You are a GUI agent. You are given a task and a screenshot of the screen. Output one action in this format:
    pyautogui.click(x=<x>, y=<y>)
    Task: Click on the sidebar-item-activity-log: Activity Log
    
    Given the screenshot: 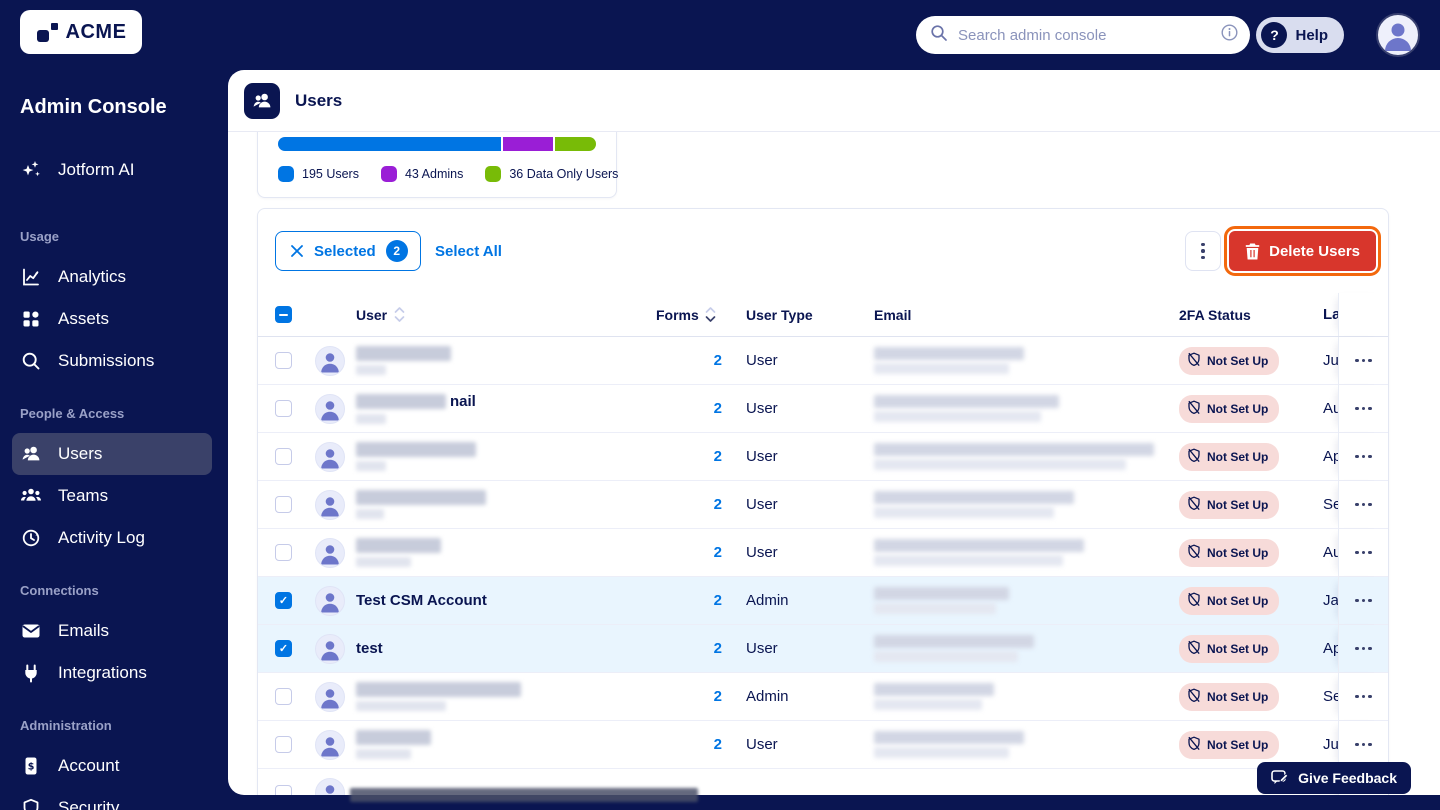 What is the action you would take?
    pyautogui.click(x=112, y=538)
    